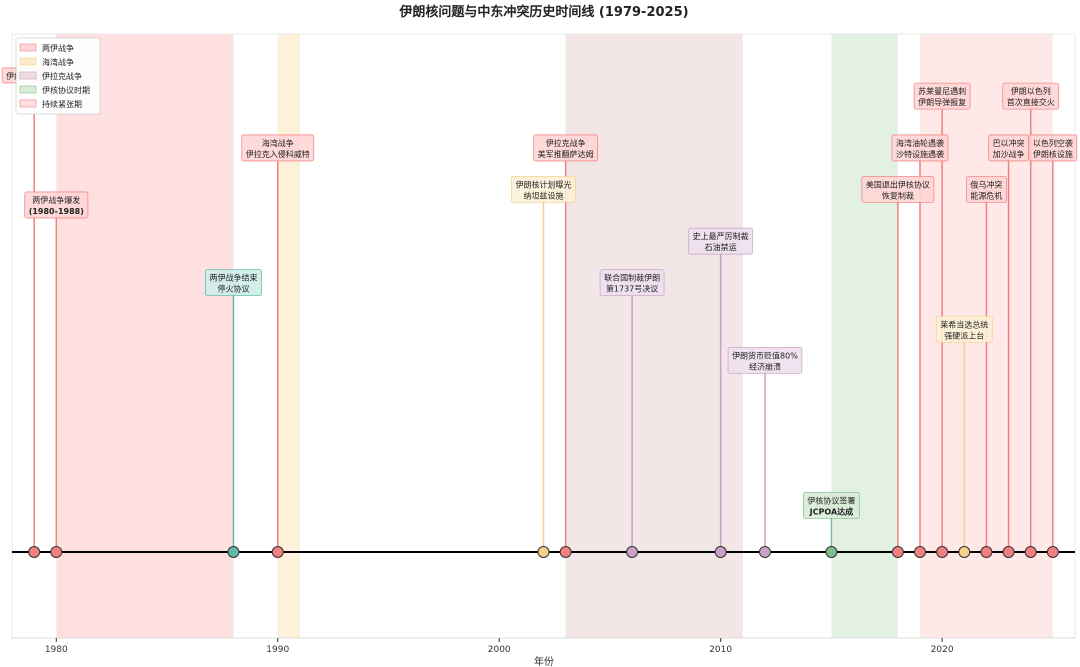 The height and width of the screenshot is (667, 1080). What do you see at coordinates (942, 91) in the screenshot?
I see `event-text-line: 苏莱曼尼遇刺` at bounding box center [942, 91].